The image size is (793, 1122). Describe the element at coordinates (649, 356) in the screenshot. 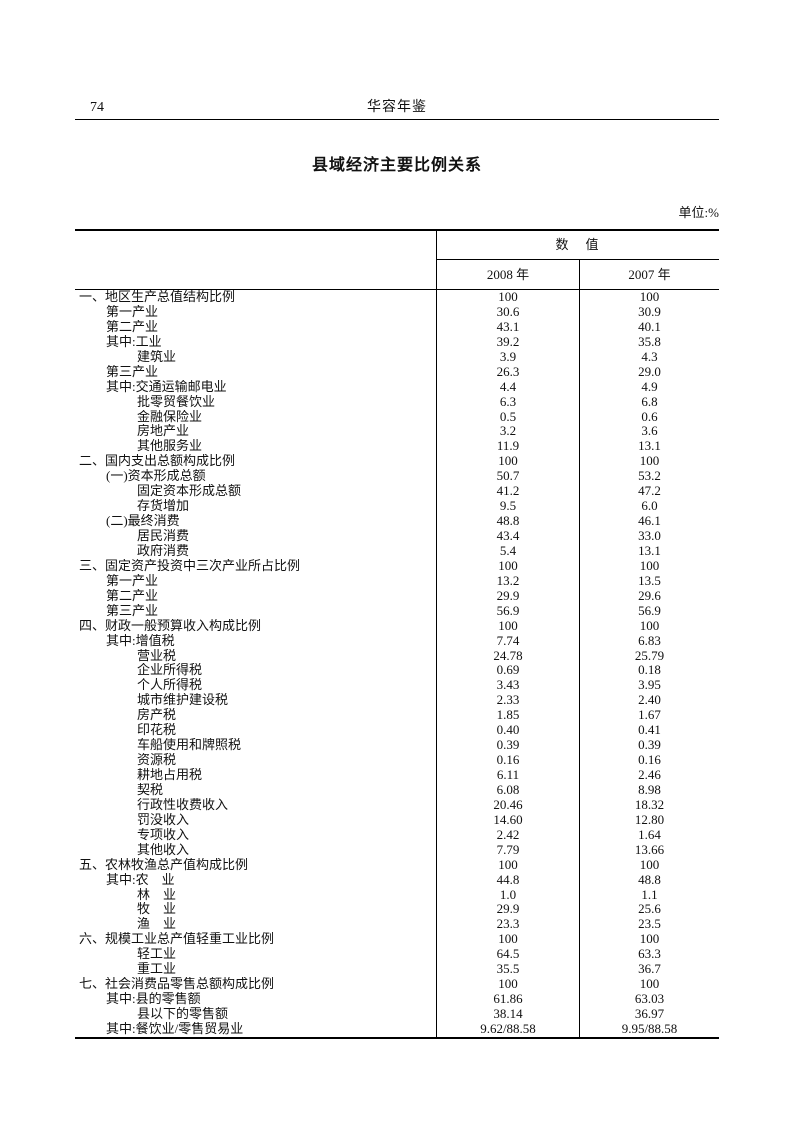

I see `cell-2007: 4.3` at that location.